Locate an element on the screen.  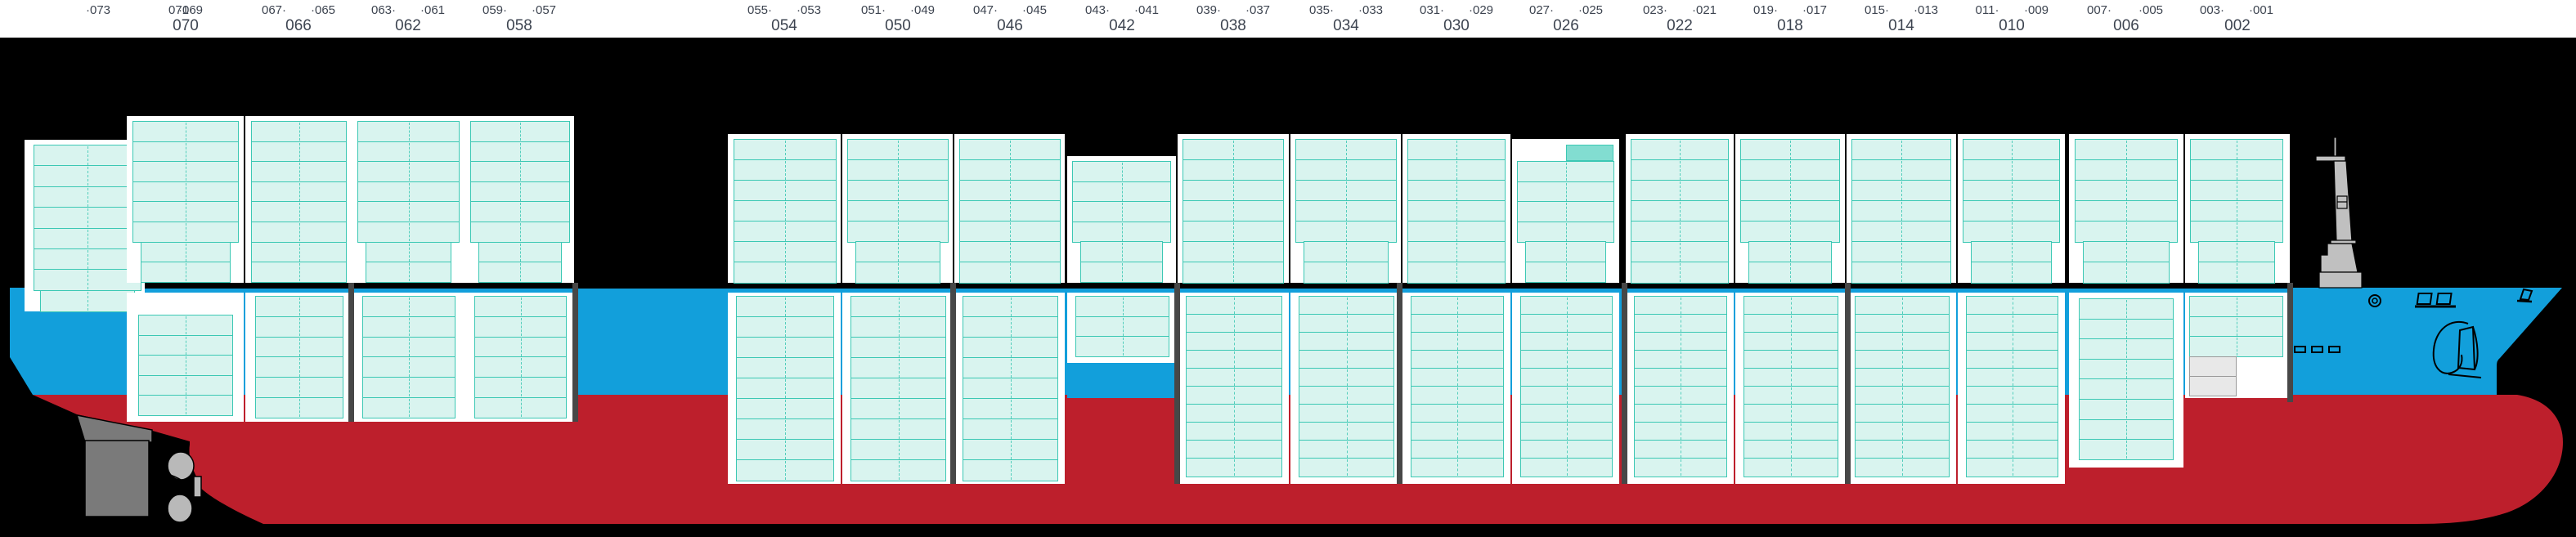
bay-label-033: ·033 is located at coordinates (1371, 10).